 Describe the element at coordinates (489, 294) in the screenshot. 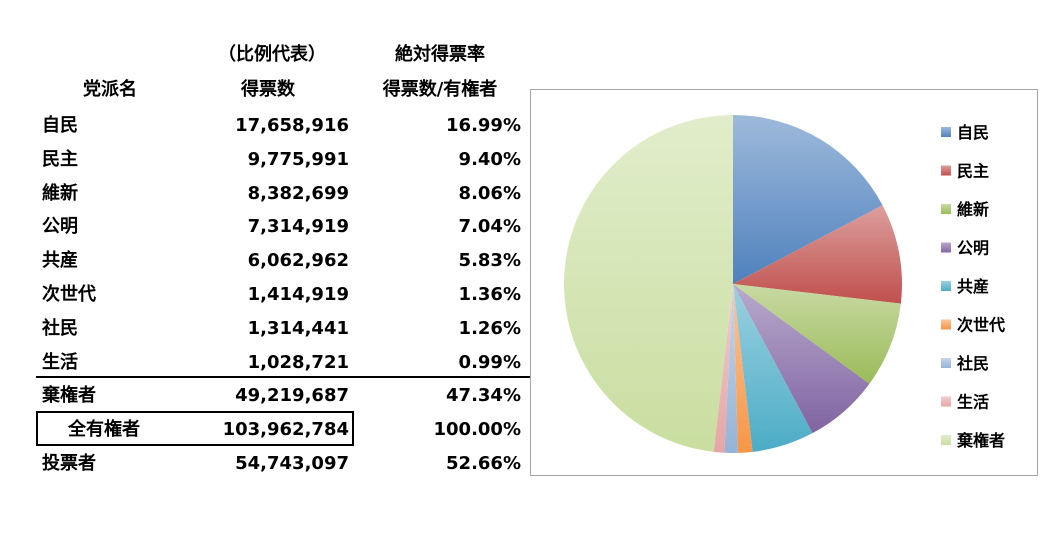

I see `vote-rate: 1.36%` at that location.